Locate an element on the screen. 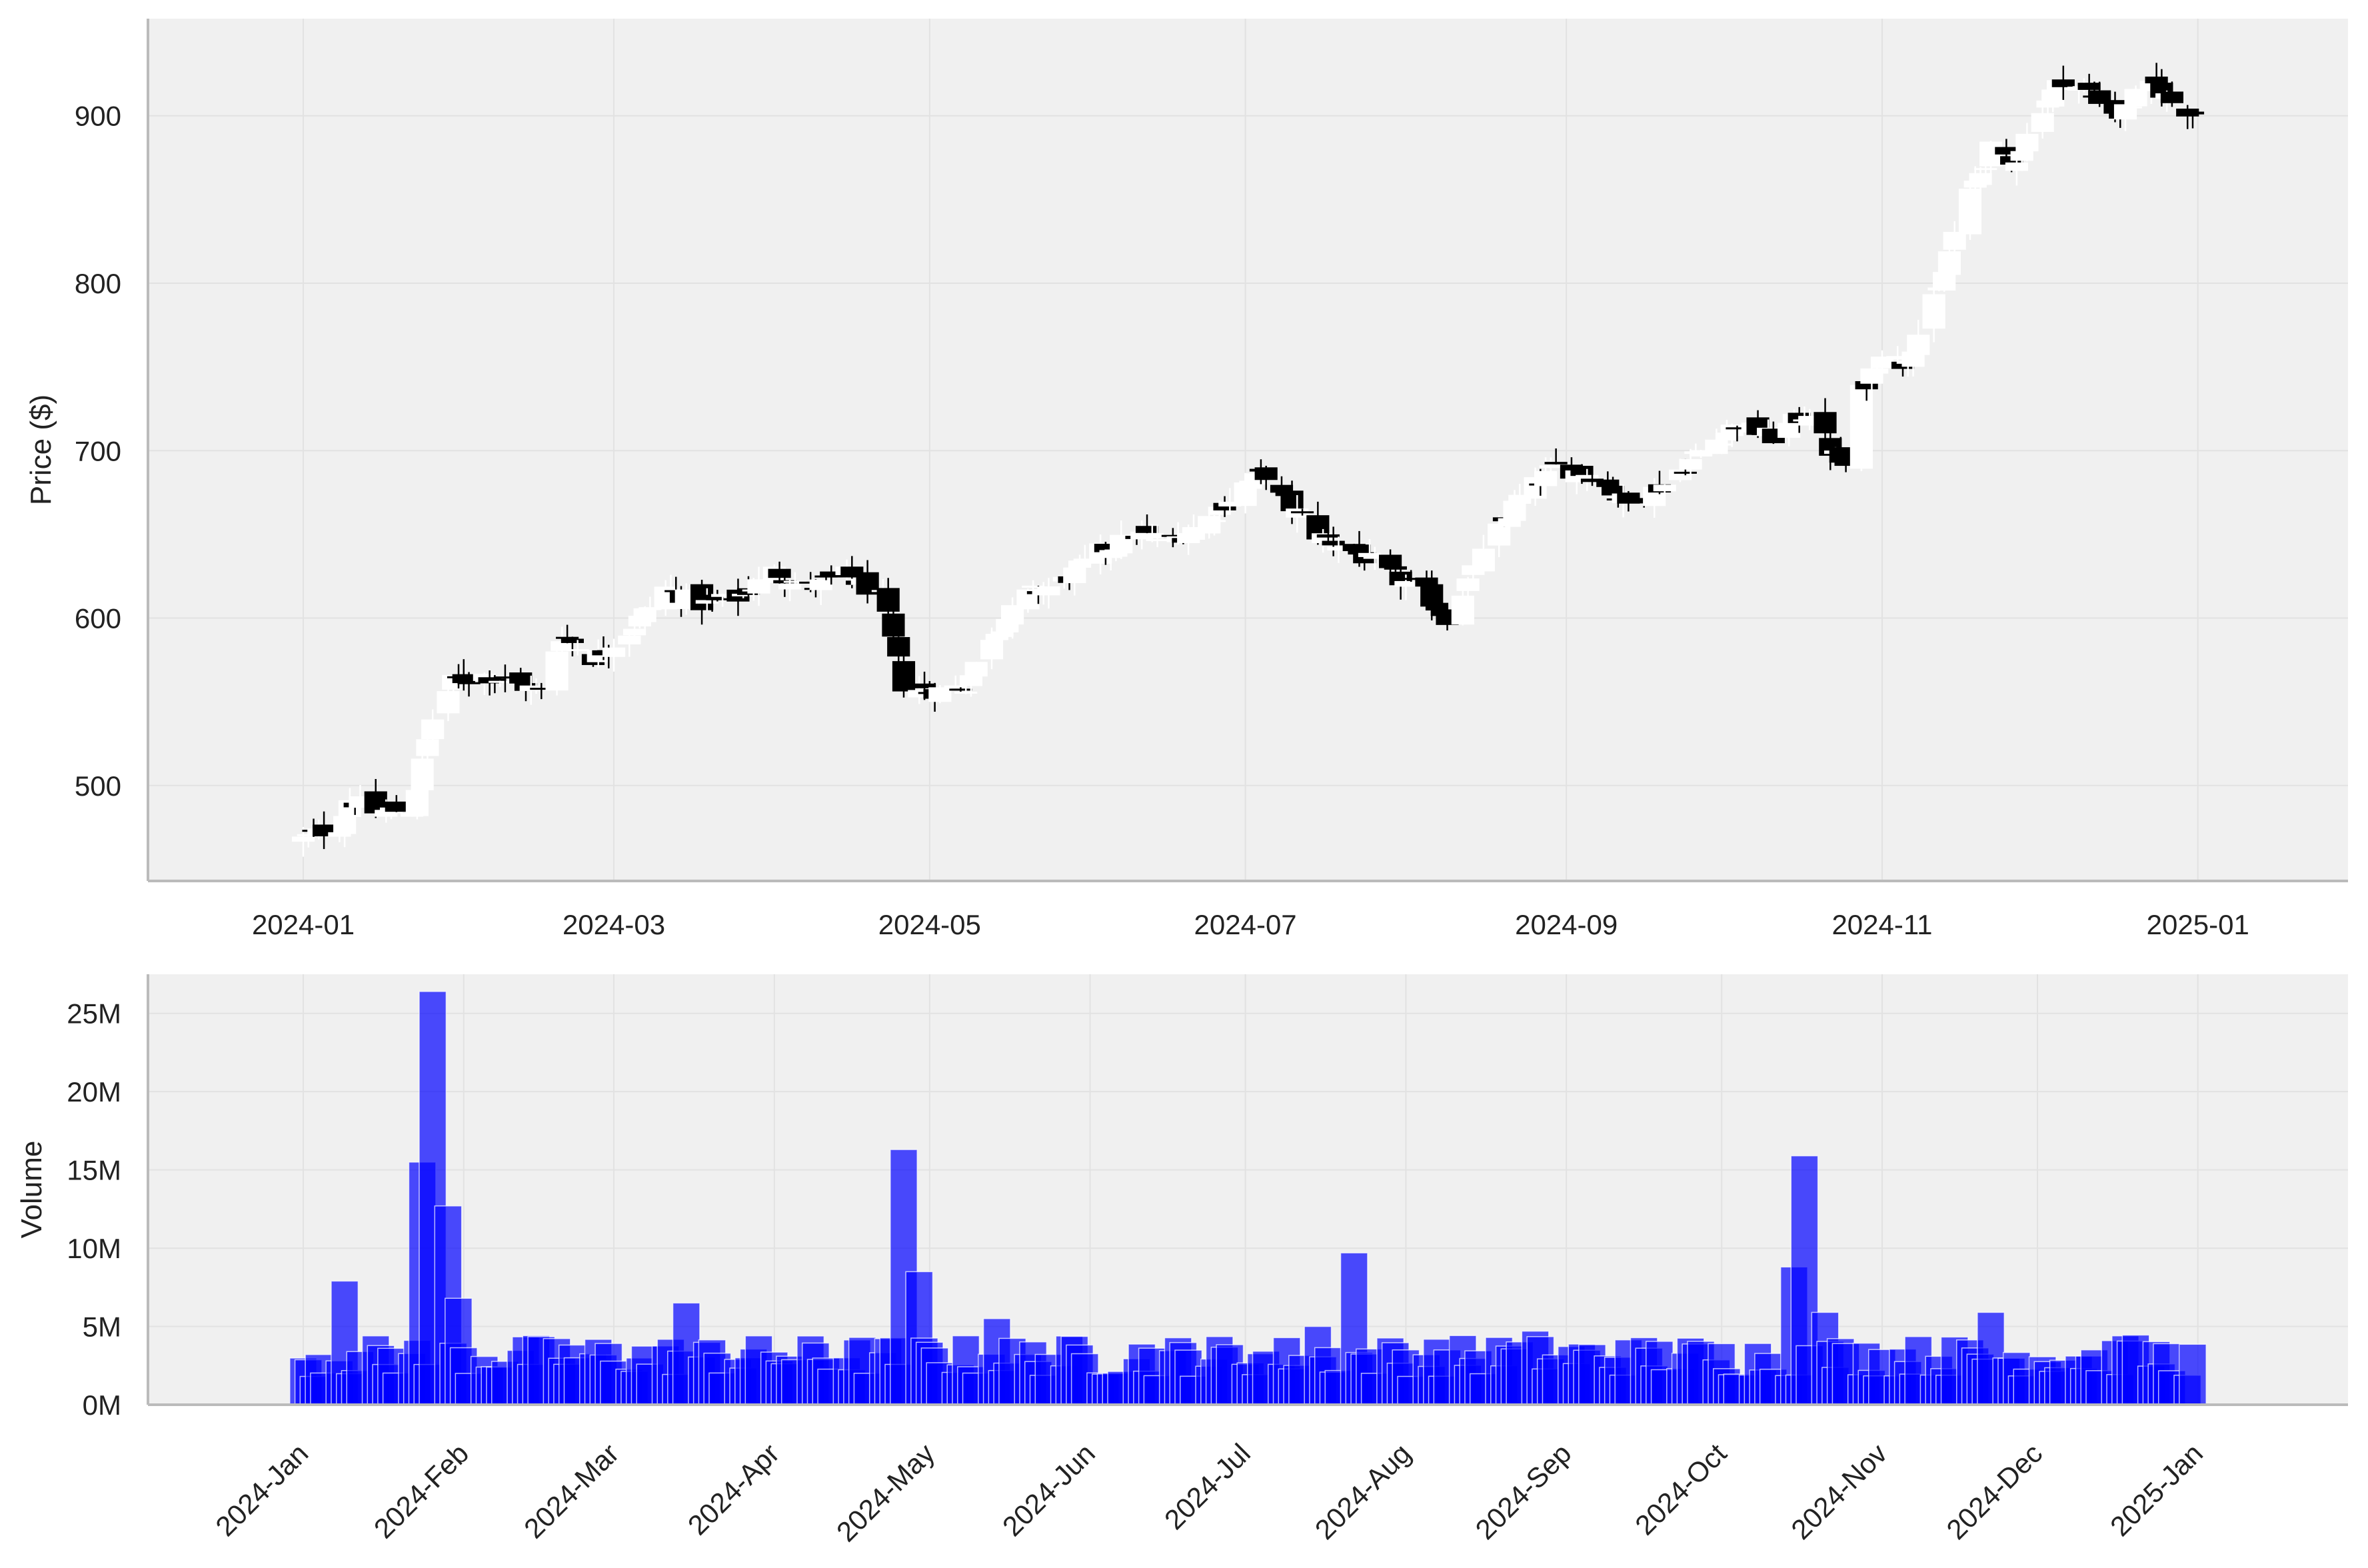  volume-x-tick-label: 2024-Mar is located at coordinates (571, 1490).